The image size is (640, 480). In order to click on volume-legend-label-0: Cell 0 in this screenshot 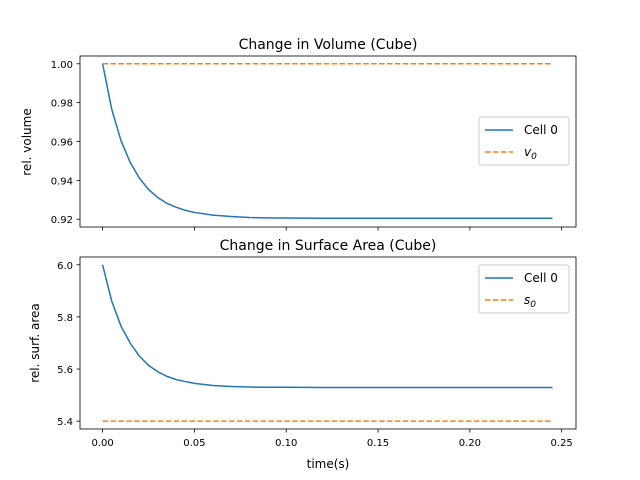, I will do `click(541, 130)`.